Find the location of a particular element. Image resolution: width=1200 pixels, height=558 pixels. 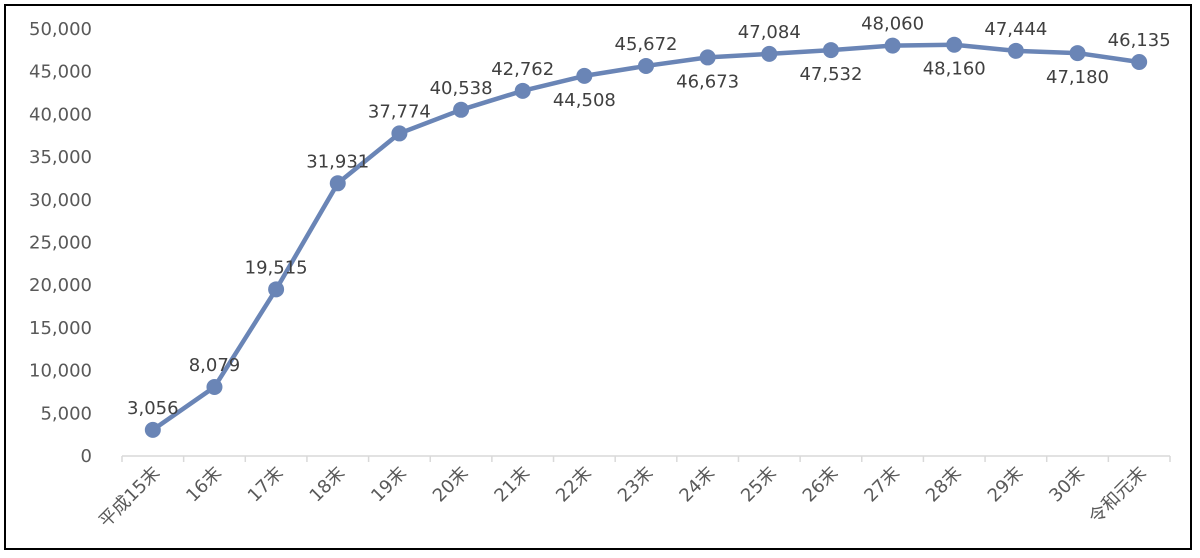

y-tick-label: 40,000 is located at coordinates (60, 114).